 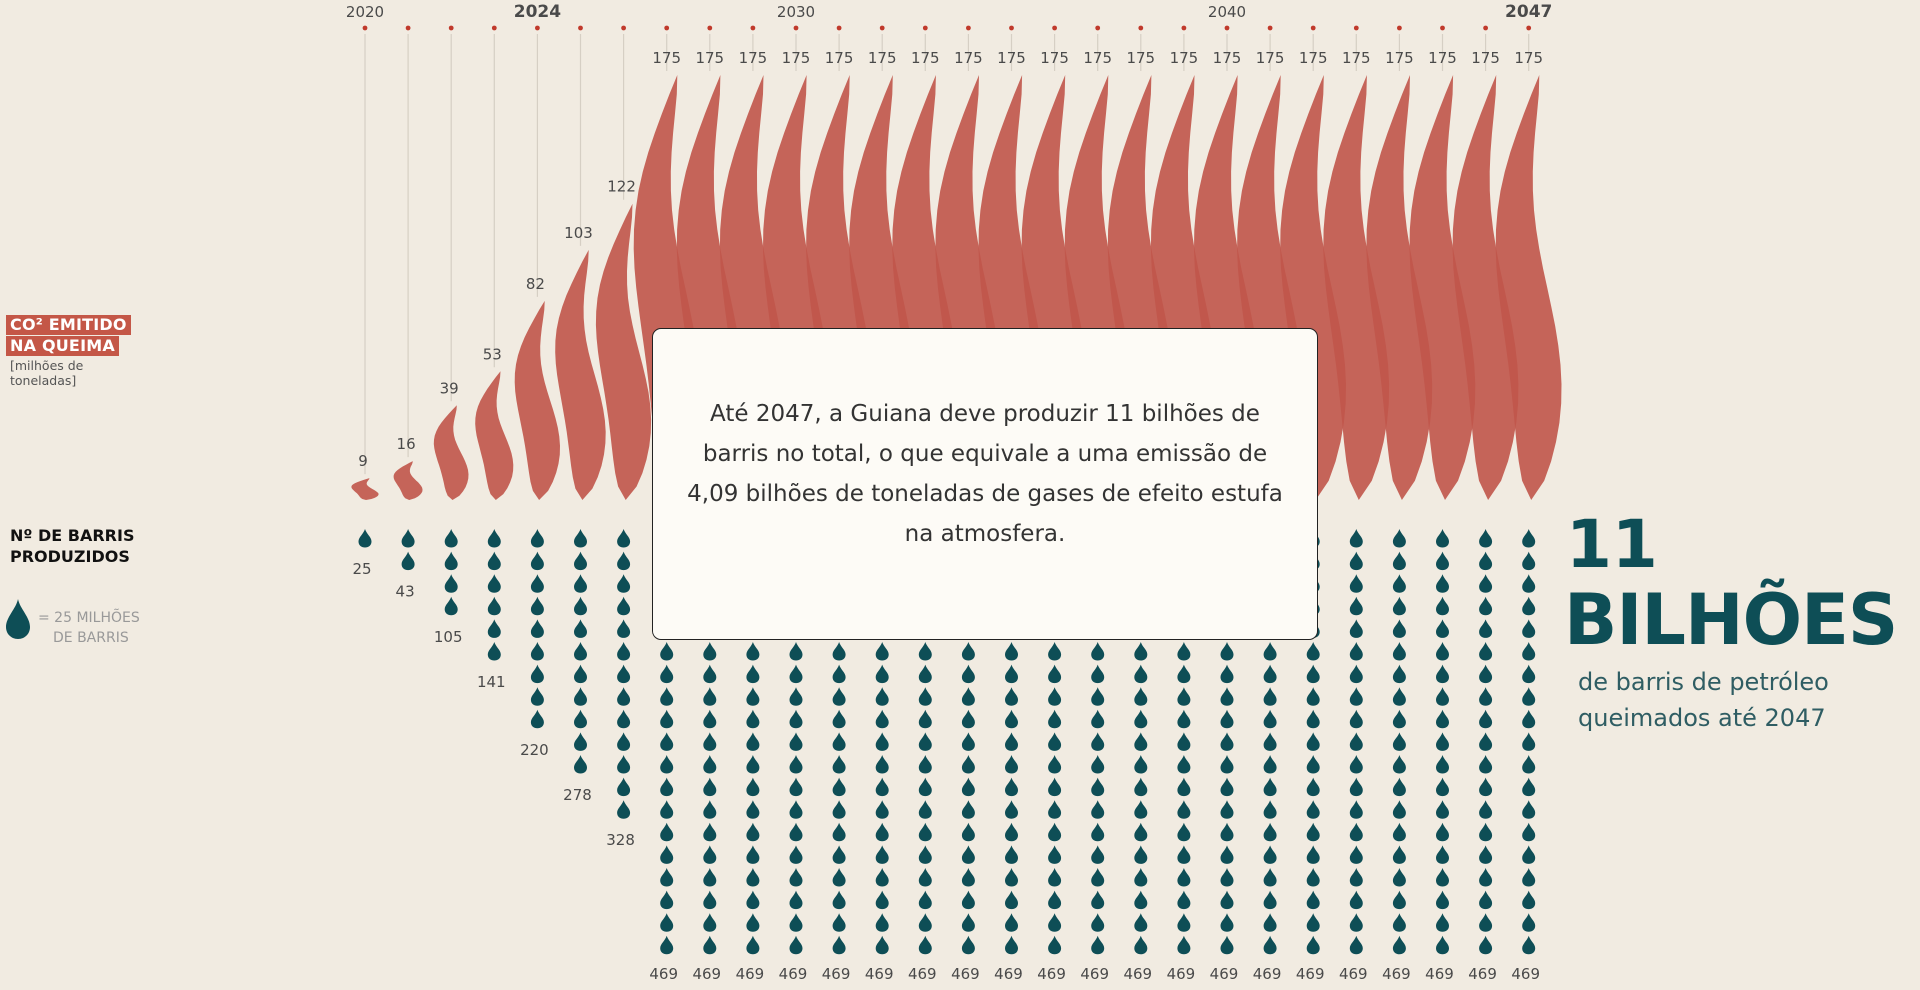 I want to click on barrels-value-label: 43, so click(x=405, y=592).